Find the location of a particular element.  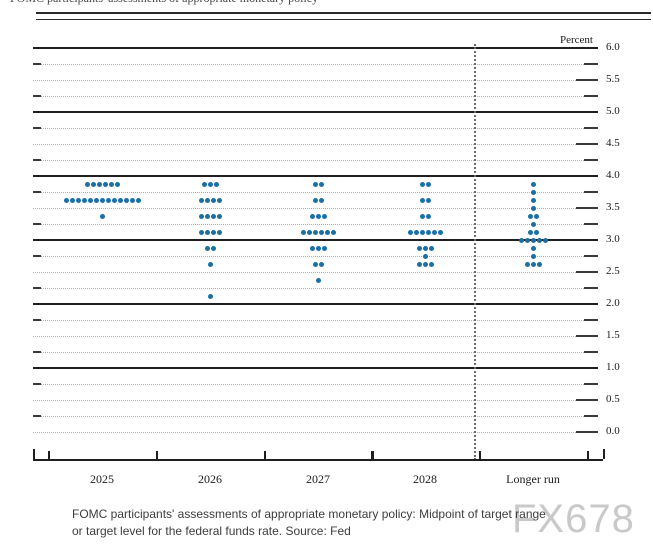

y-tick-label: 0.5 is located at coordinates (613, 399).